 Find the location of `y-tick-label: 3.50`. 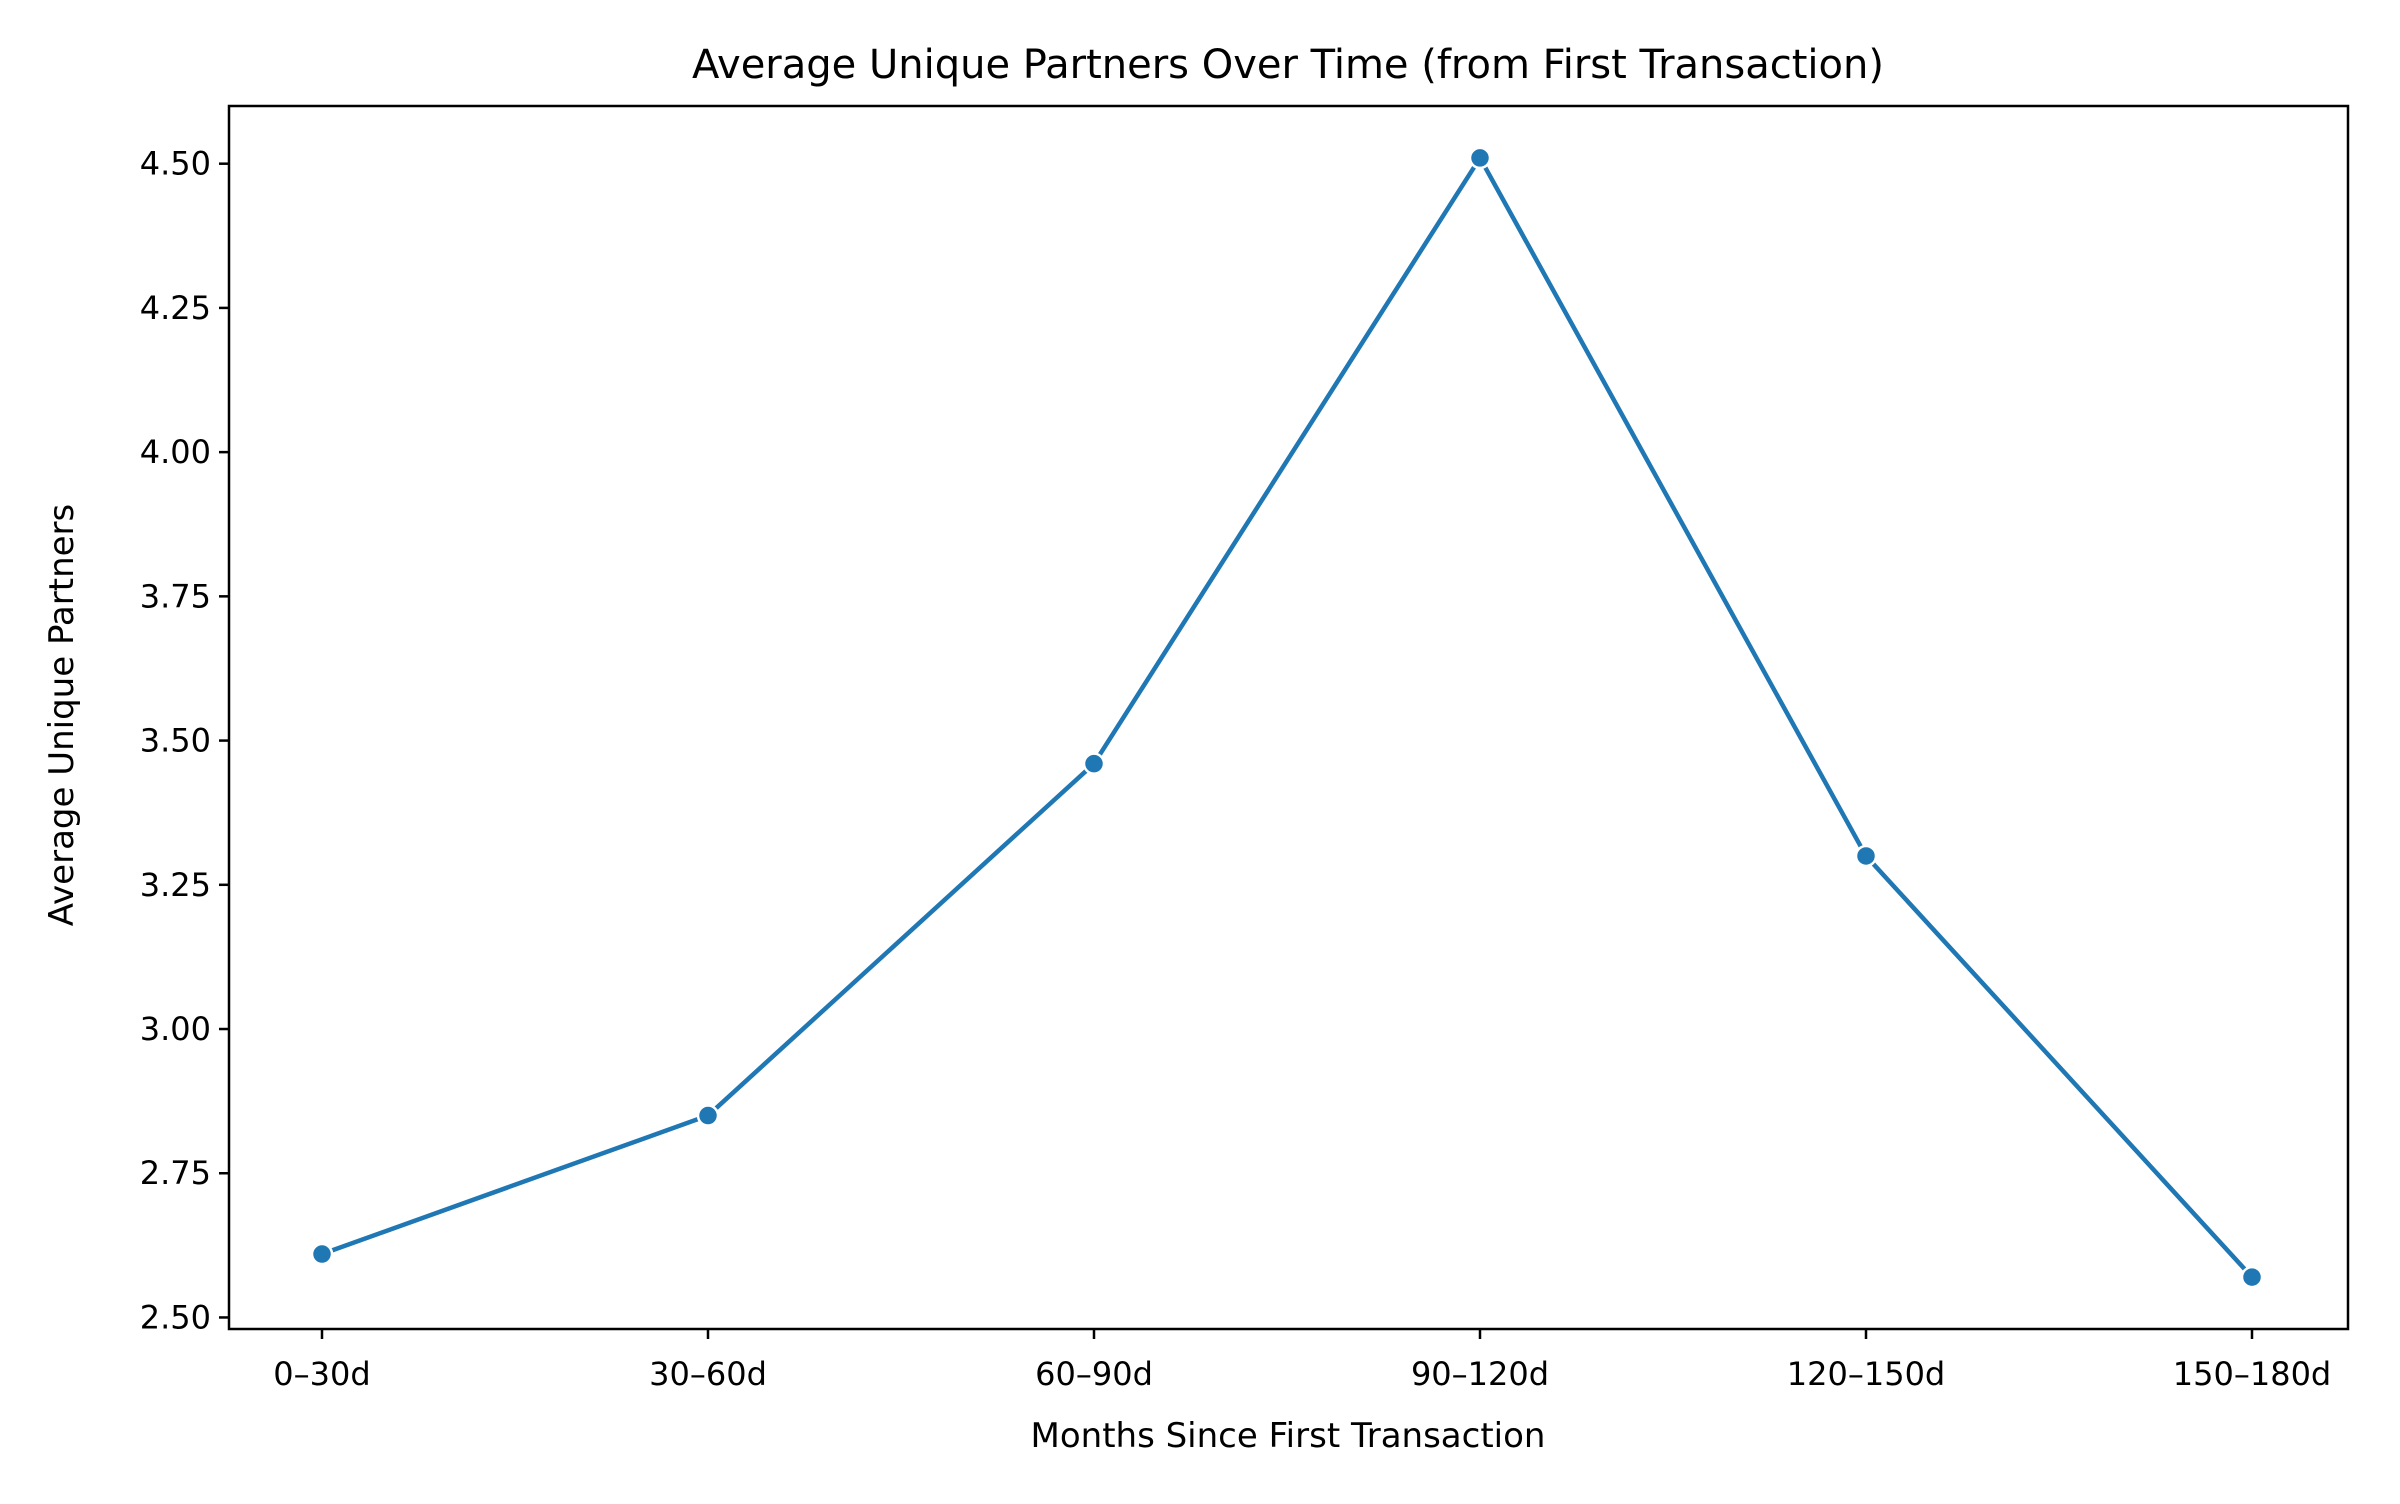

y-tick-label: 3.50 is located at coordinates (175, 741).